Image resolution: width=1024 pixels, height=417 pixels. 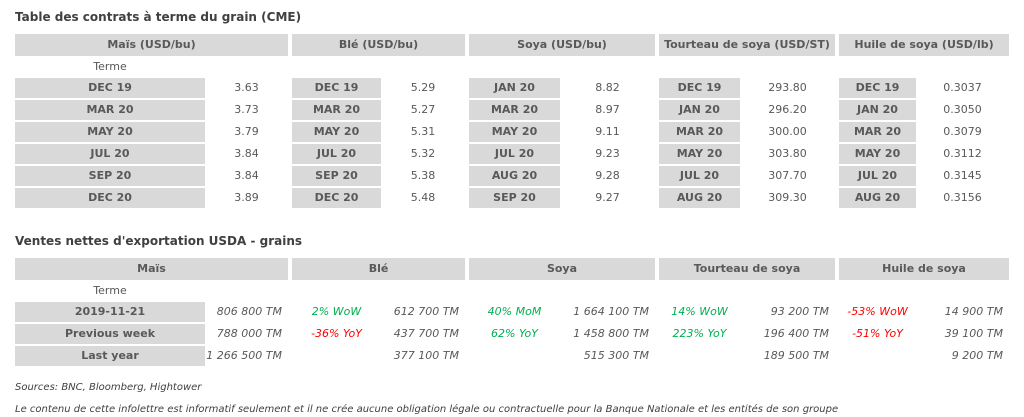 What do you see at coordinates (244, 355) in the screenshot?
I see `volume-cell: 1 266 500 TM` at bounding box center [244, 355].